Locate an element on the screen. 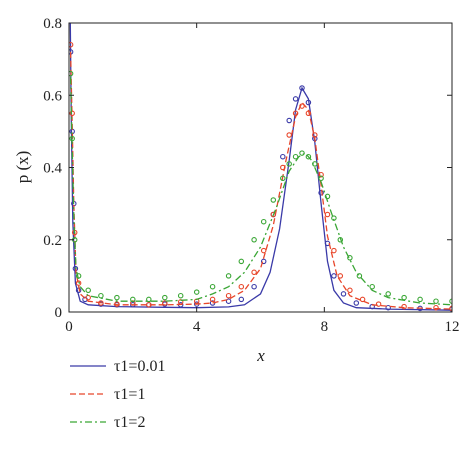 This screenshot has height=474, width=474. x-tick-label: 4 is located at coordinates (197, 327).